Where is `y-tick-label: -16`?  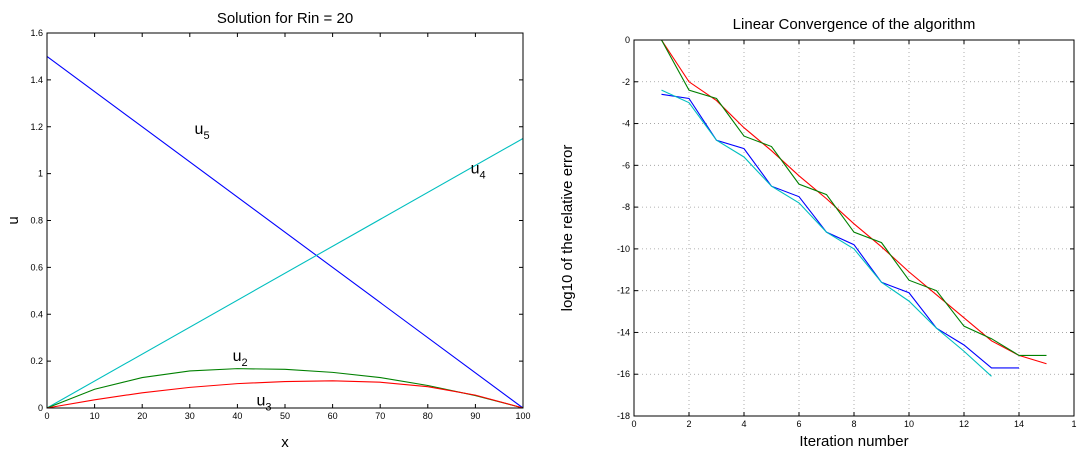 y-tick-label: -16 is located at coordinates (623, 374).